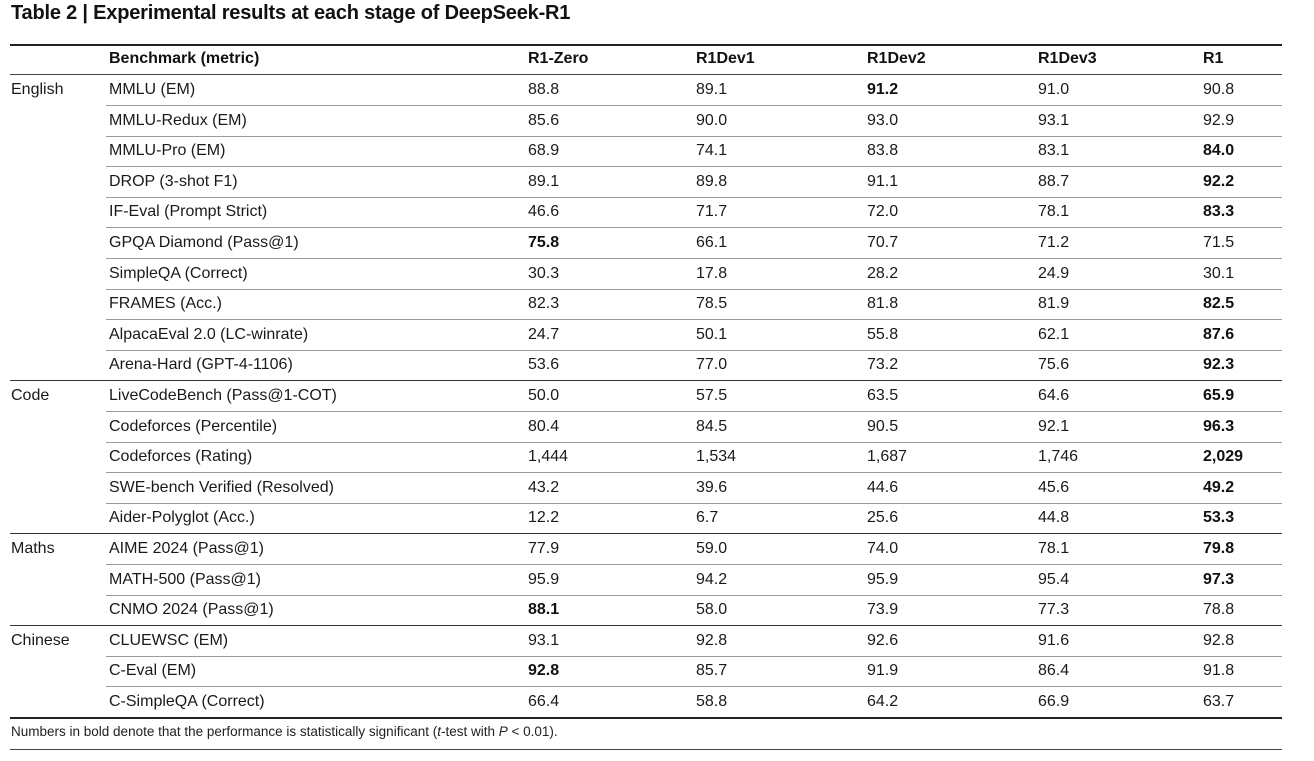 This screenshot has width=1314, height=761. I want to click on value-cell: 68.9, so click(544, 151).